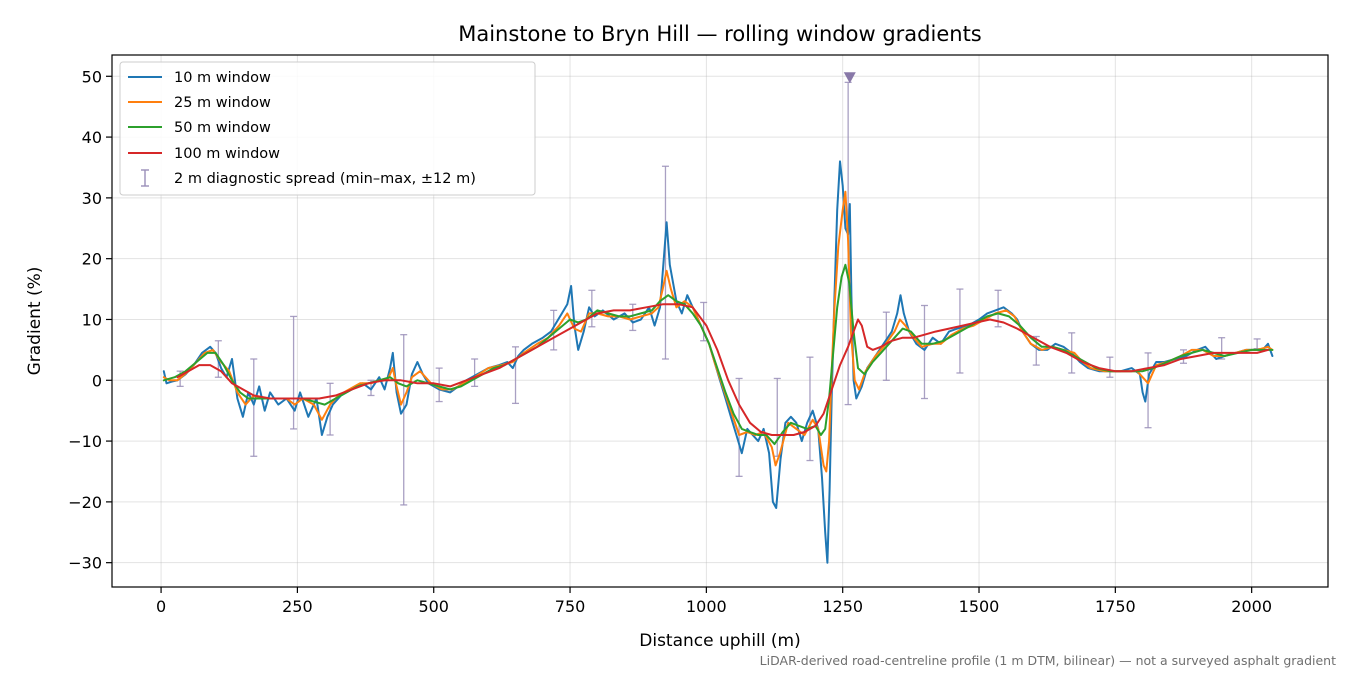 The image size is (1350, 675). I want to click on legend-label-spread: 2 m diagnostic spread (min–max, ±12 m), so click(325, 179).